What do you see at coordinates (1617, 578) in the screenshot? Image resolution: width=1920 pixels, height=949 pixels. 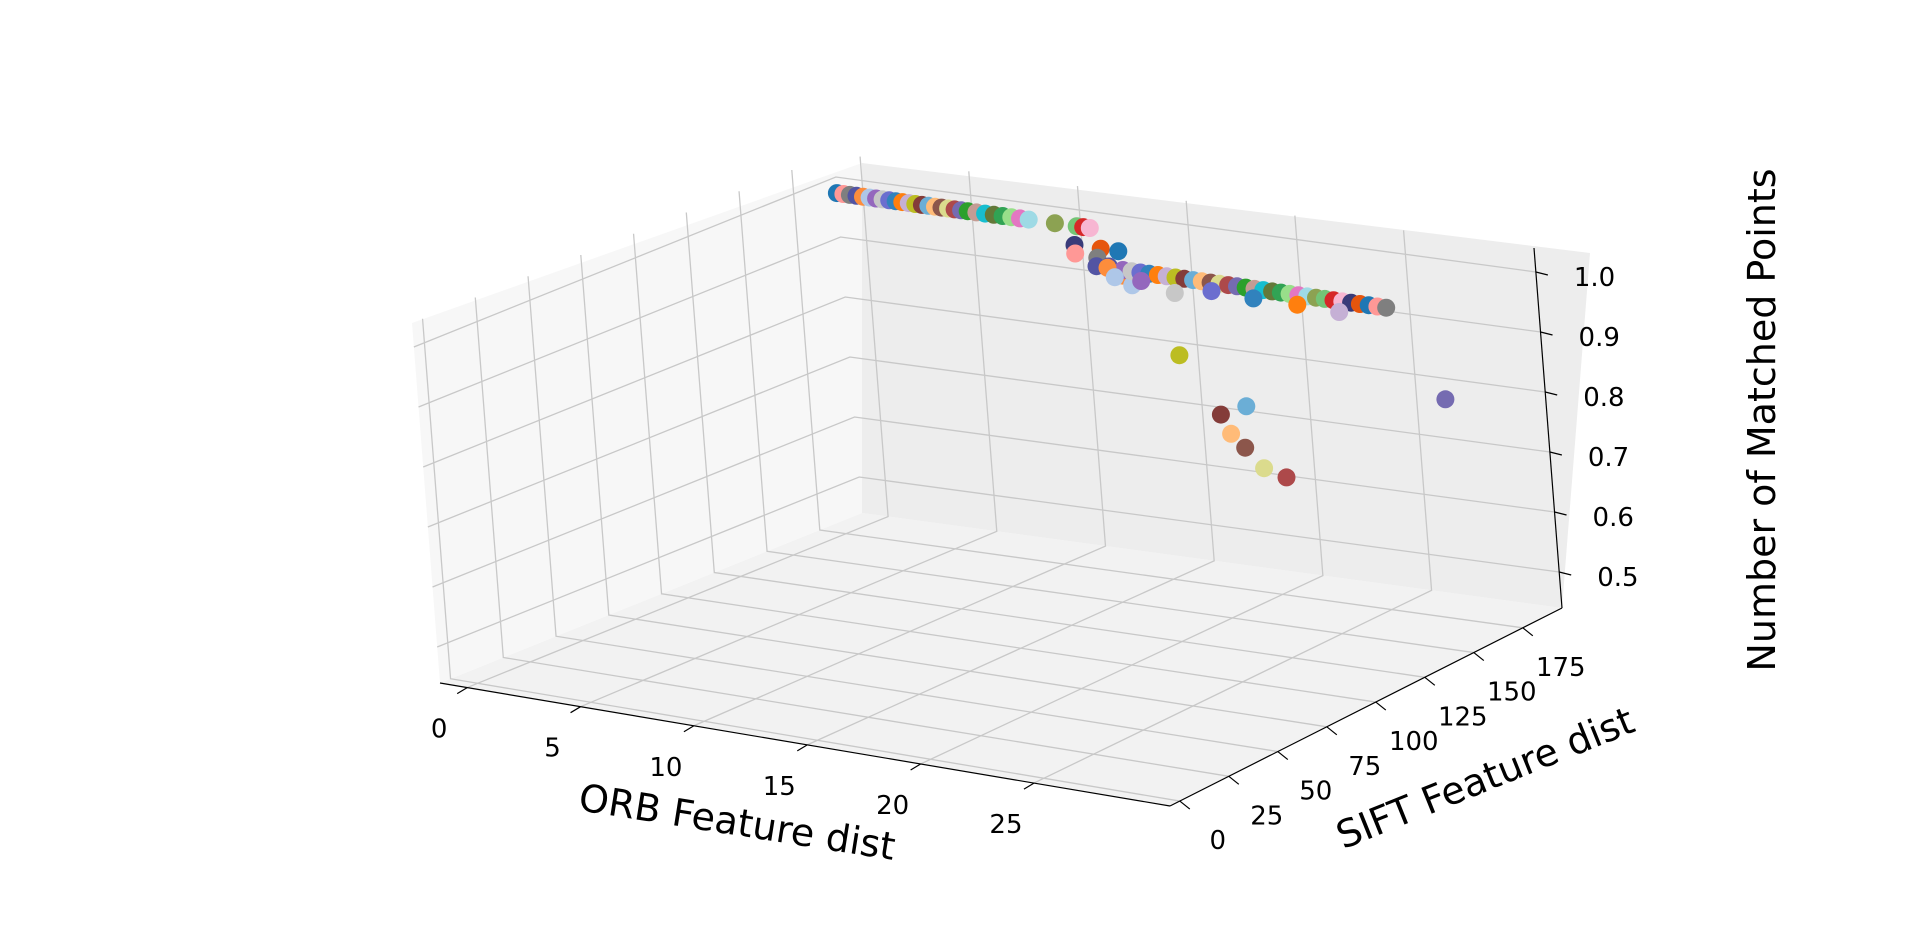 I see `z-tick-label: 0.5` at bounding box center [1617, 578].